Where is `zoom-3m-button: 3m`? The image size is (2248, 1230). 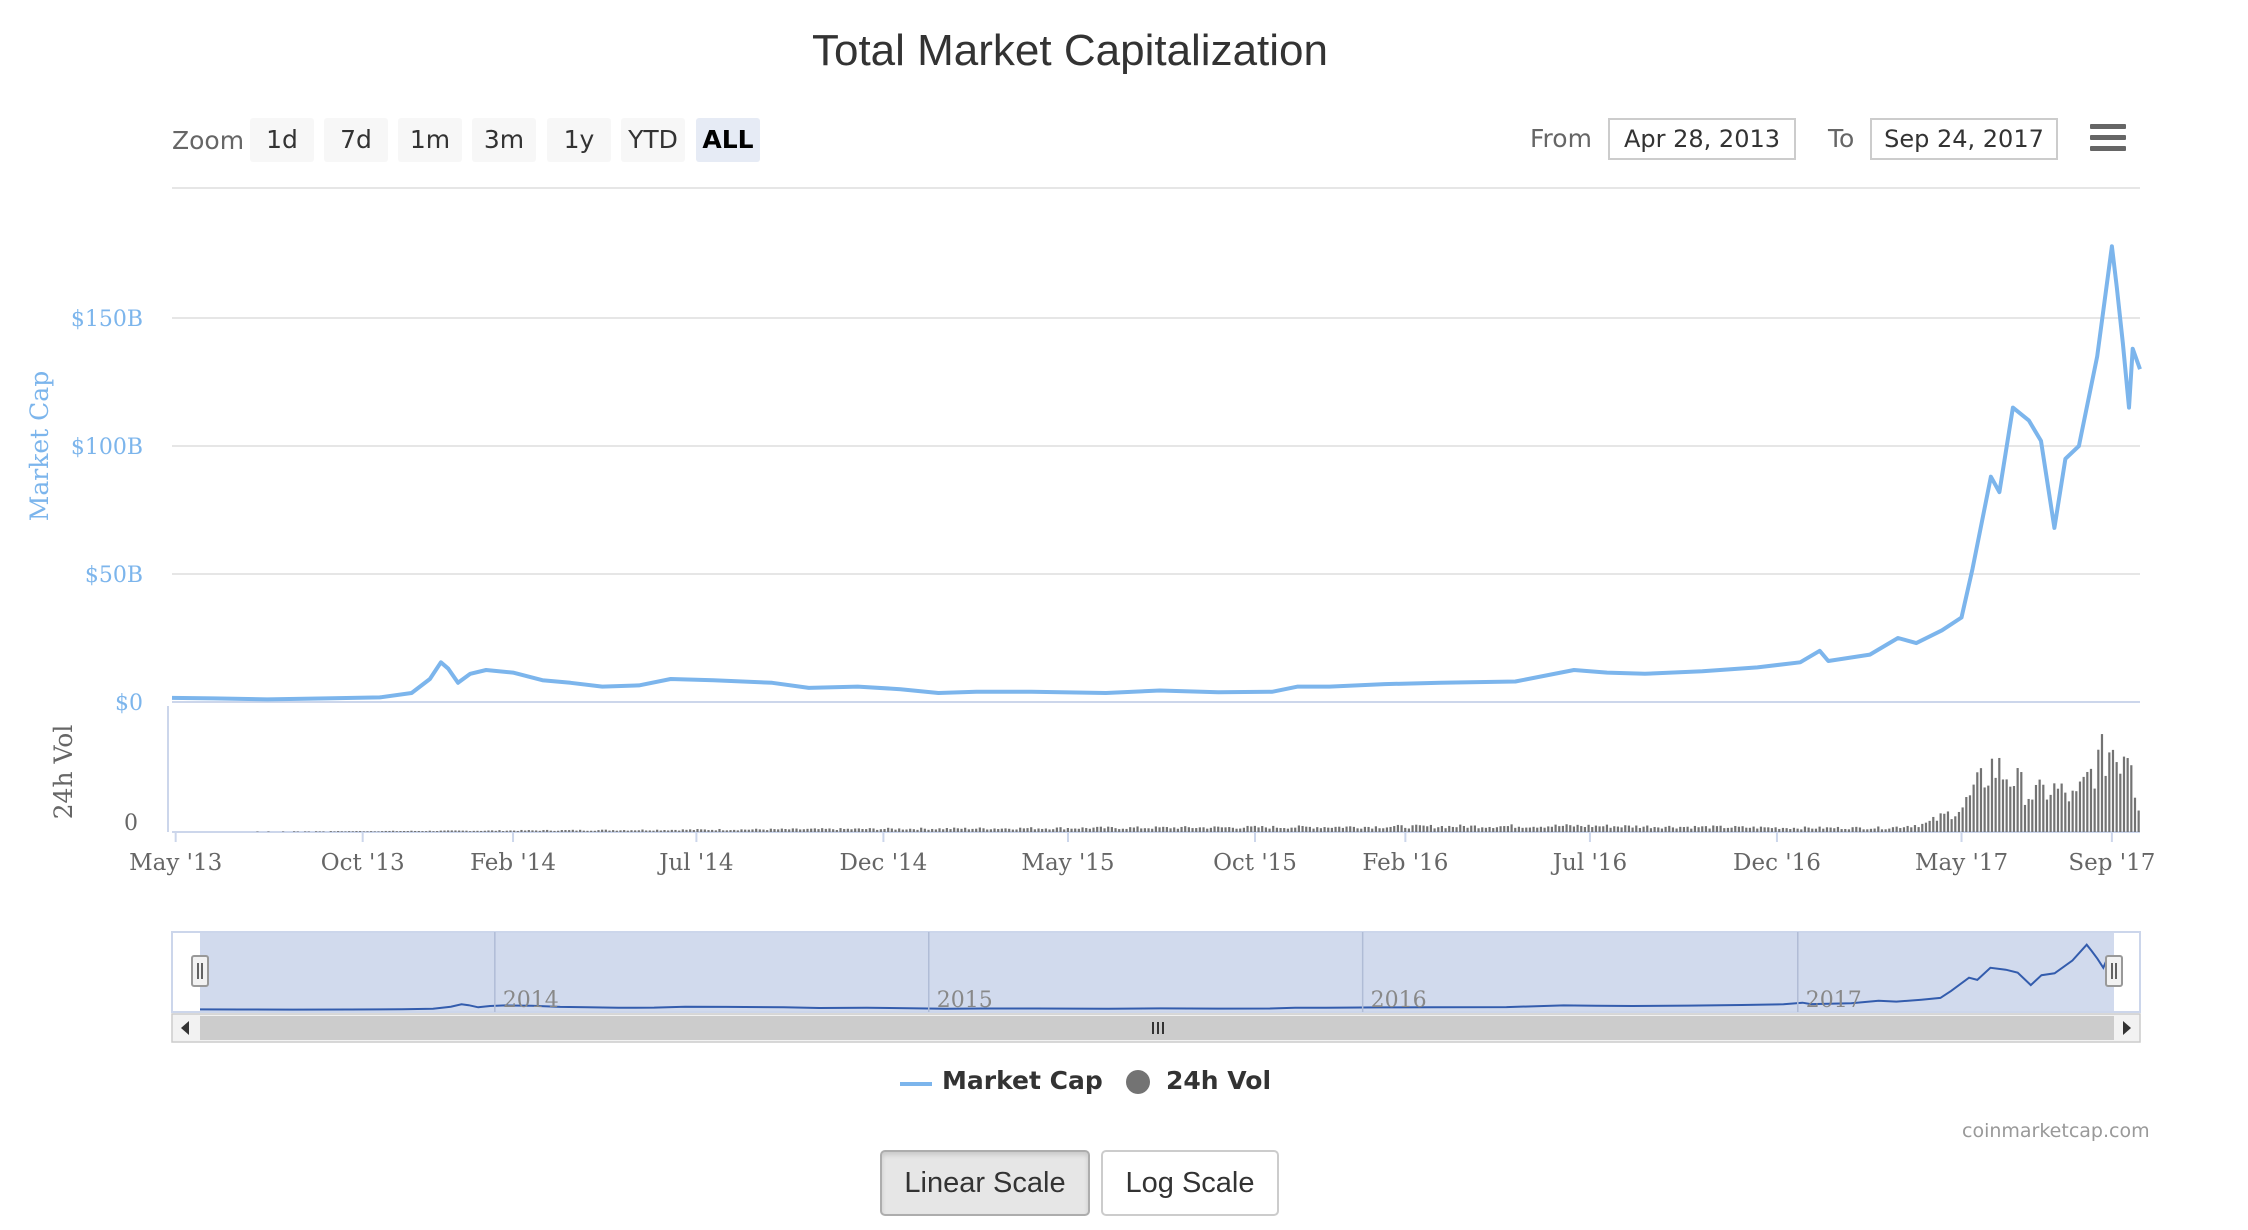
zoom-3m-button: 3m is located at coordinates (504, 140).